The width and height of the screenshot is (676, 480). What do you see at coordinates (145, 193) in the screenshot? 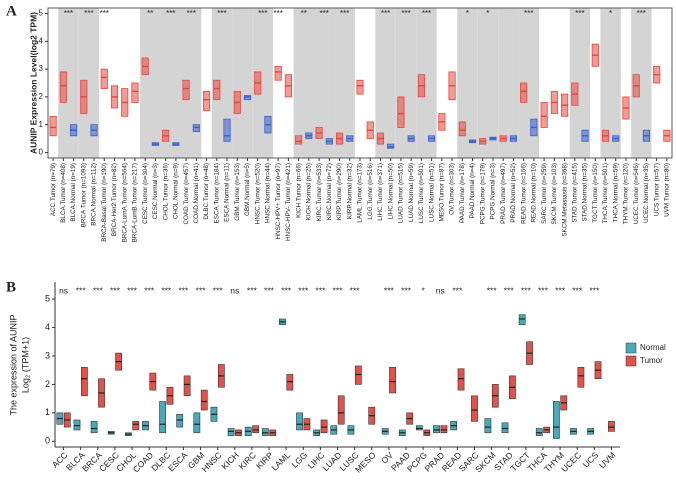
I see `x-tick-label: CESC.Tumor (n=304)` at bounding box center [145, 193].